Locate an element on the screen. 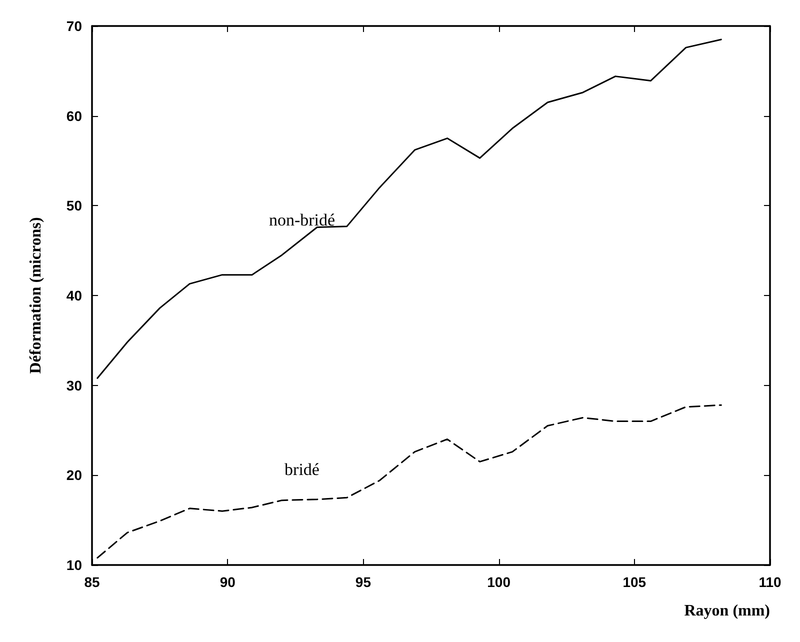 The height and width of the screenshot is (642, 800). x-tick-label: 85 is located at coordinates (92, 582).